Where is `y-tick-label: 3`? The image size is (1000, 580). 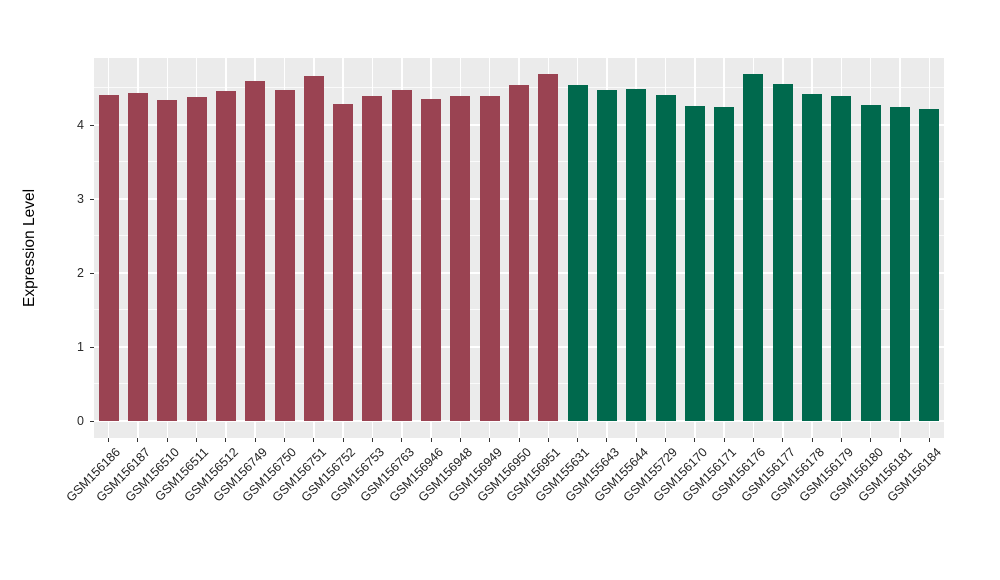
y-tick-label: 3 is located at coordinates (80, 198).